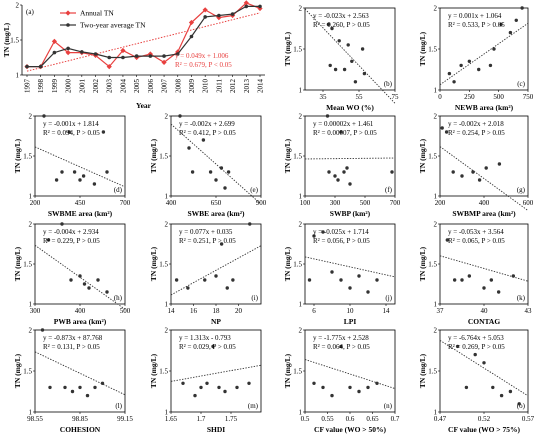 This screenshot has height=442, width=550. I want to click on panel-label: (l), so click(118, 406).